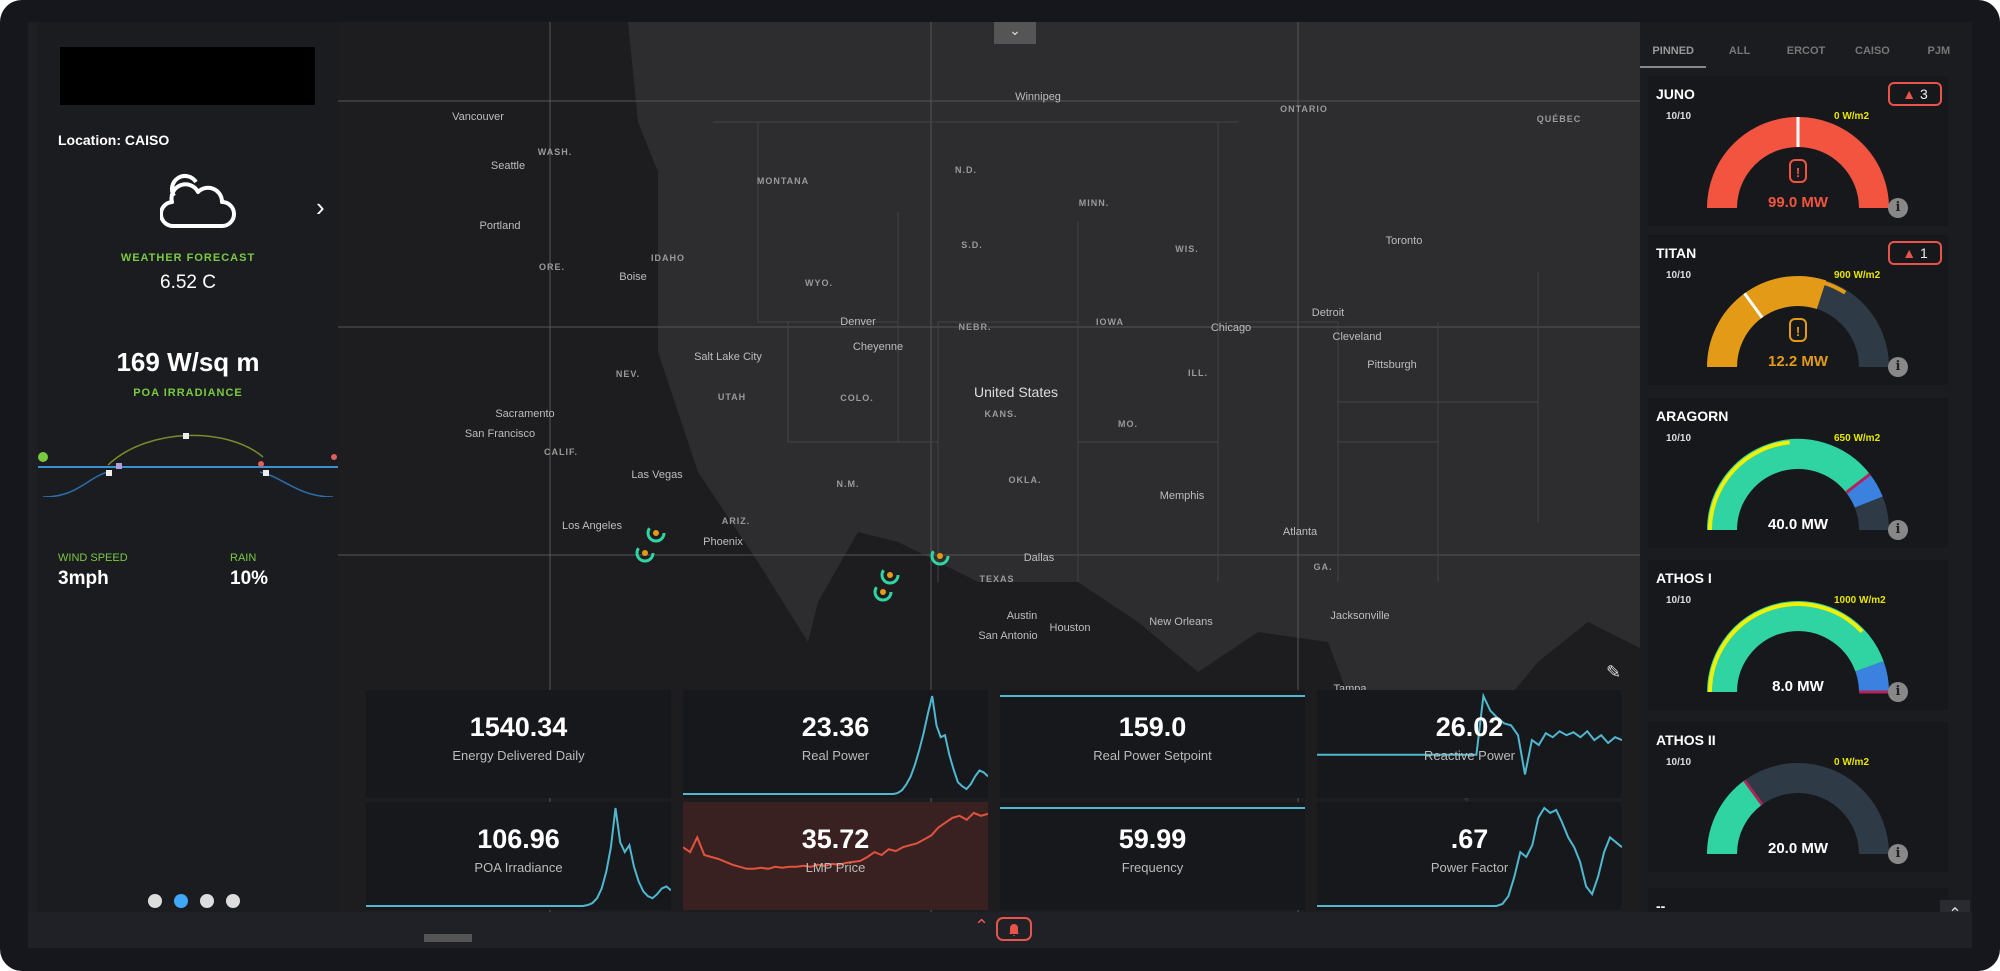 The image size is (2000, 971). Describe the element at coordinates (1798, 686) in the screenshot. I see `site-power: 8.0 MW` at that location.